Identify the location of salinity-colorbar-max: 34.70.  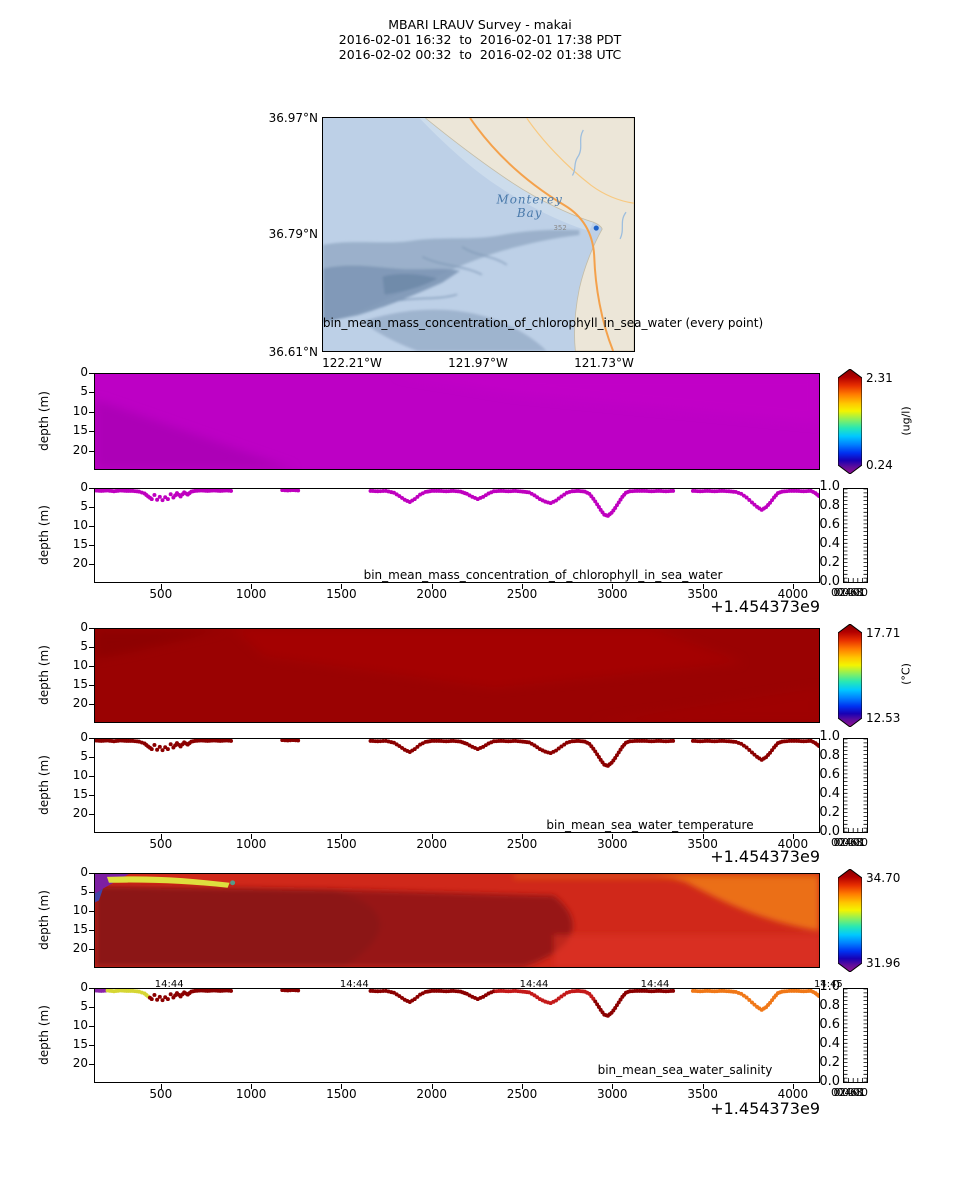
(883, 878).